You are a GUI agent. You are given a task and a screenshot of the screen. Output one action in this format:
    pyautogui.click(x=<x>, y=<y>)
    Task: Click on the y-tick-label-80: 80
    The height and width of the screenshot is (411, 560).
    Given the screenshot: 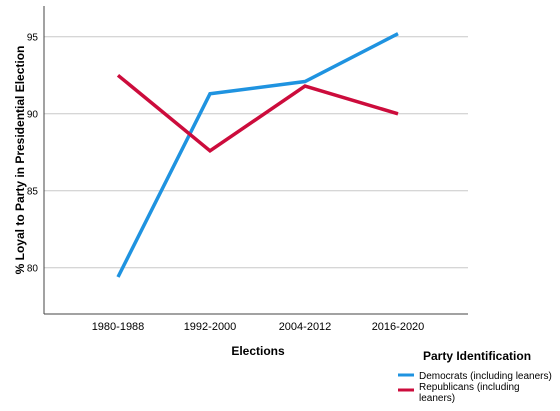 What is the action you would take?
    pyautogui.click(x=33, y=268)
    